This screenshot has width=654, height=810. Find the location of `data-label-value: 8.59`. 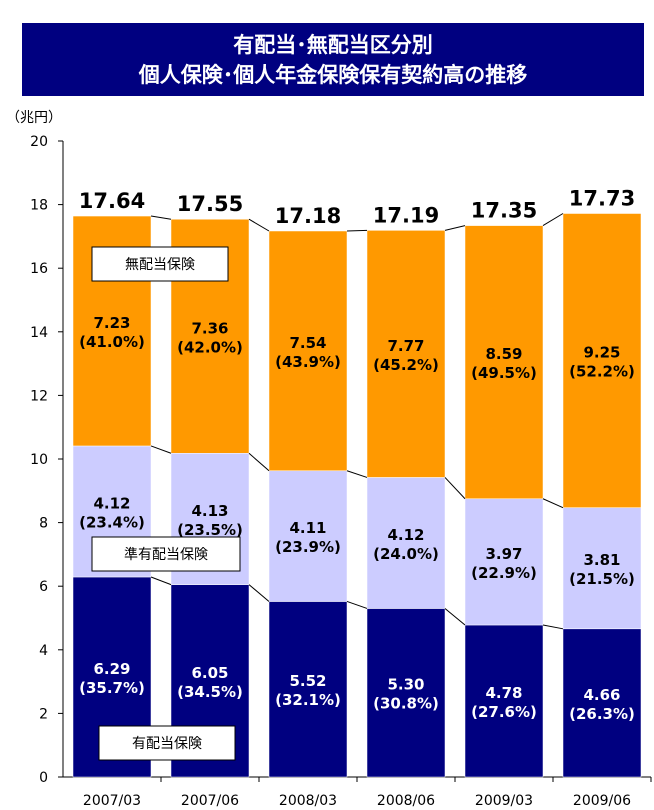

data-label-value: 8.59 is located at coordinates (503, 354).